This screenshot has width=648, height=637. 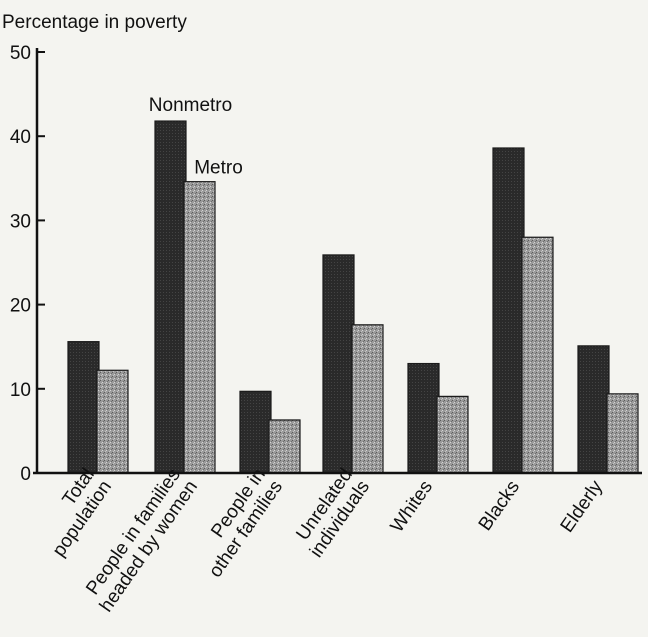 I want to click on series-label-nonmetro: Nonmetro, so click(x=190, y=105).